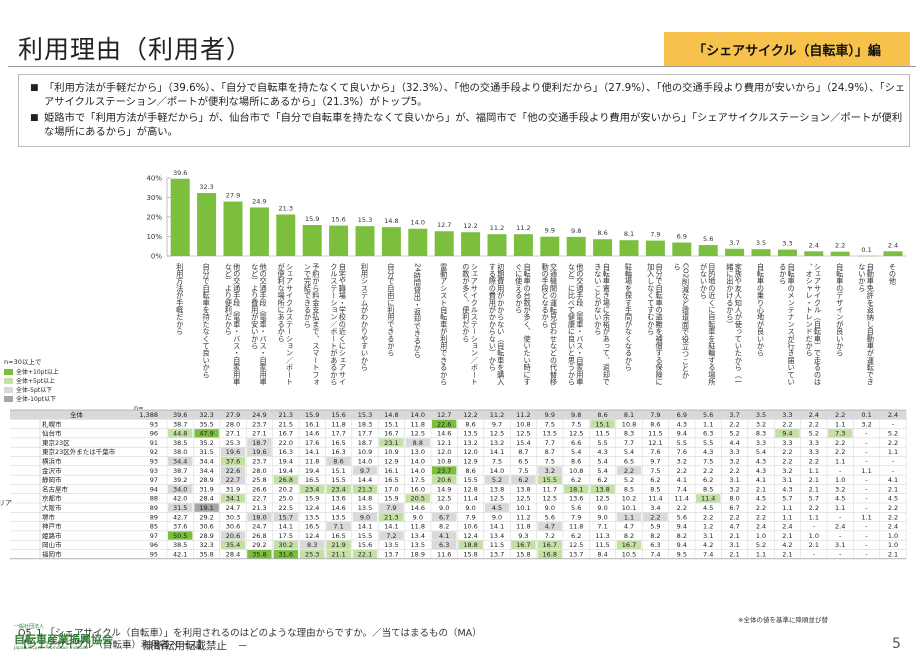  Describe the element at coordinates (686, 321) in the screenshot. I see `category-label: CO2削減など環境面で役立つことか` at that location.